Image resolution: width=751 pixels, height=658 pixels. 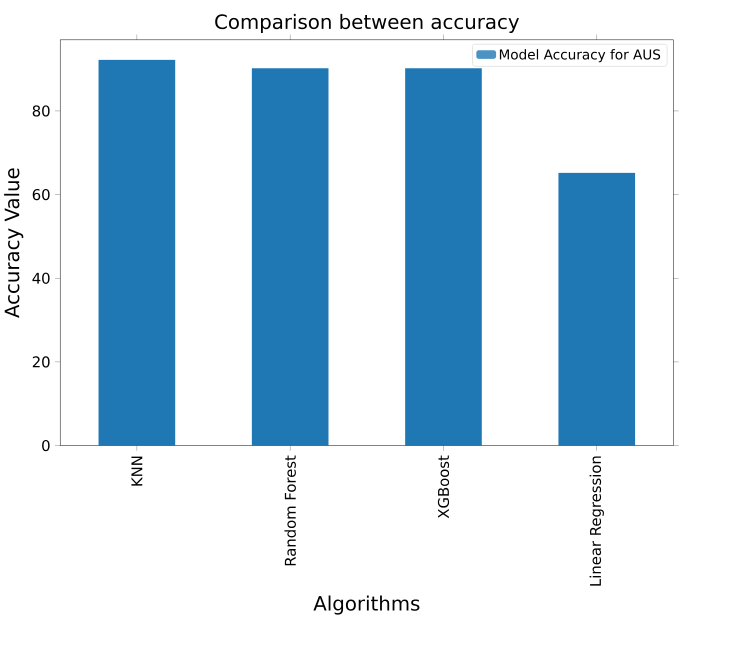 I want to click on y-tick-label: 60, so click(x=41, y=194).